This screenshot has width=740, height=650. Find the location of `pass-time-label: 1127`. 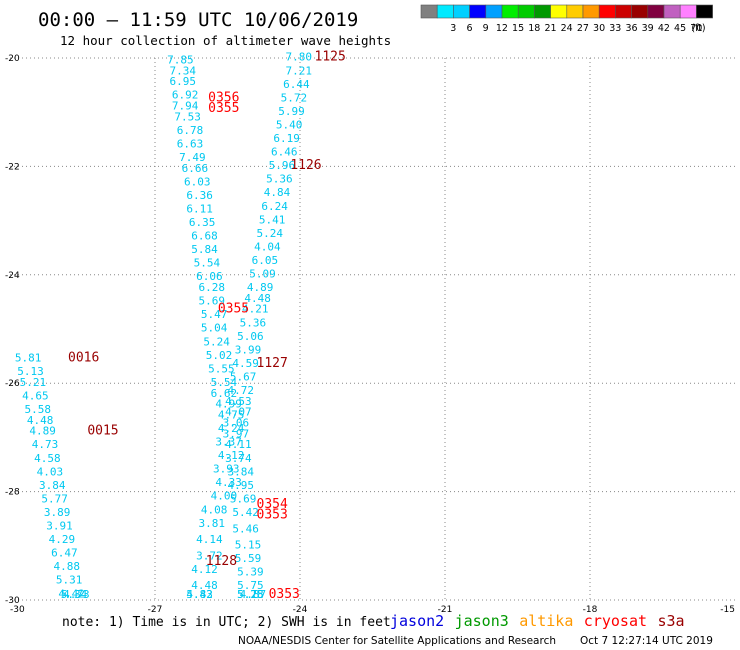

pass-time-label: 1127 is located at coordinates (272, 363).